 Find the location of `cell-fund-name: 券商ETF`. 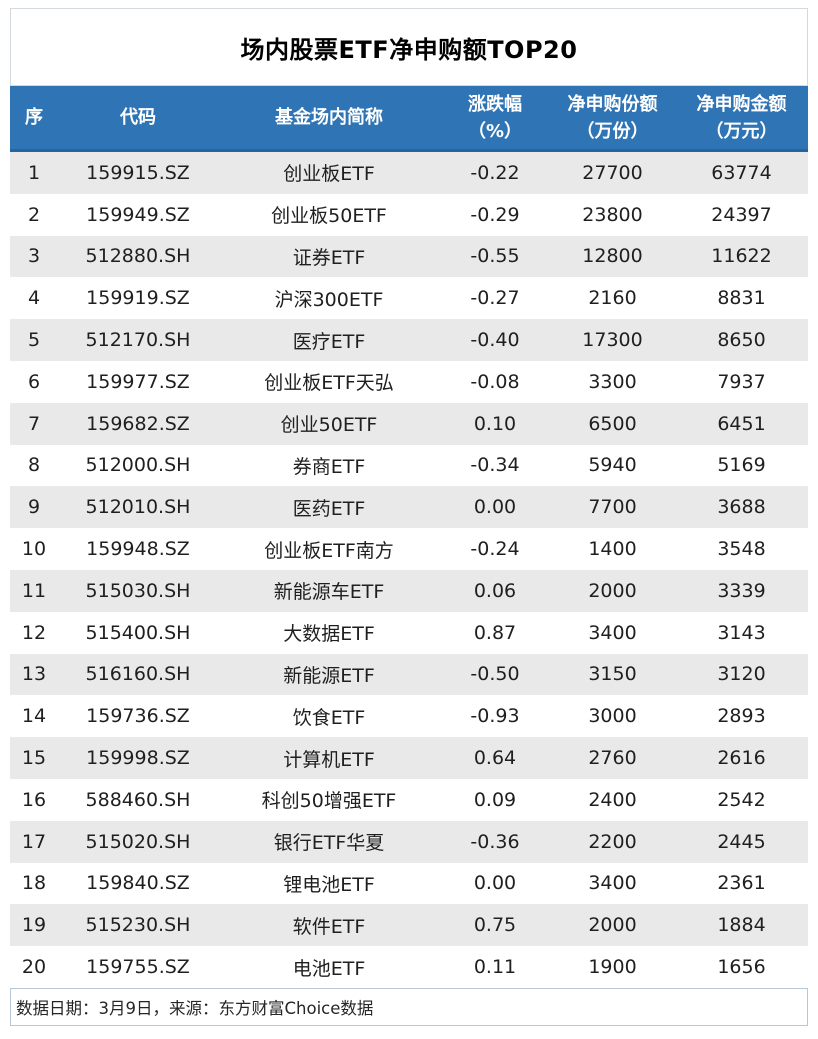

cell-fund-name: 券商ETF is located at coordinates (329, 466).